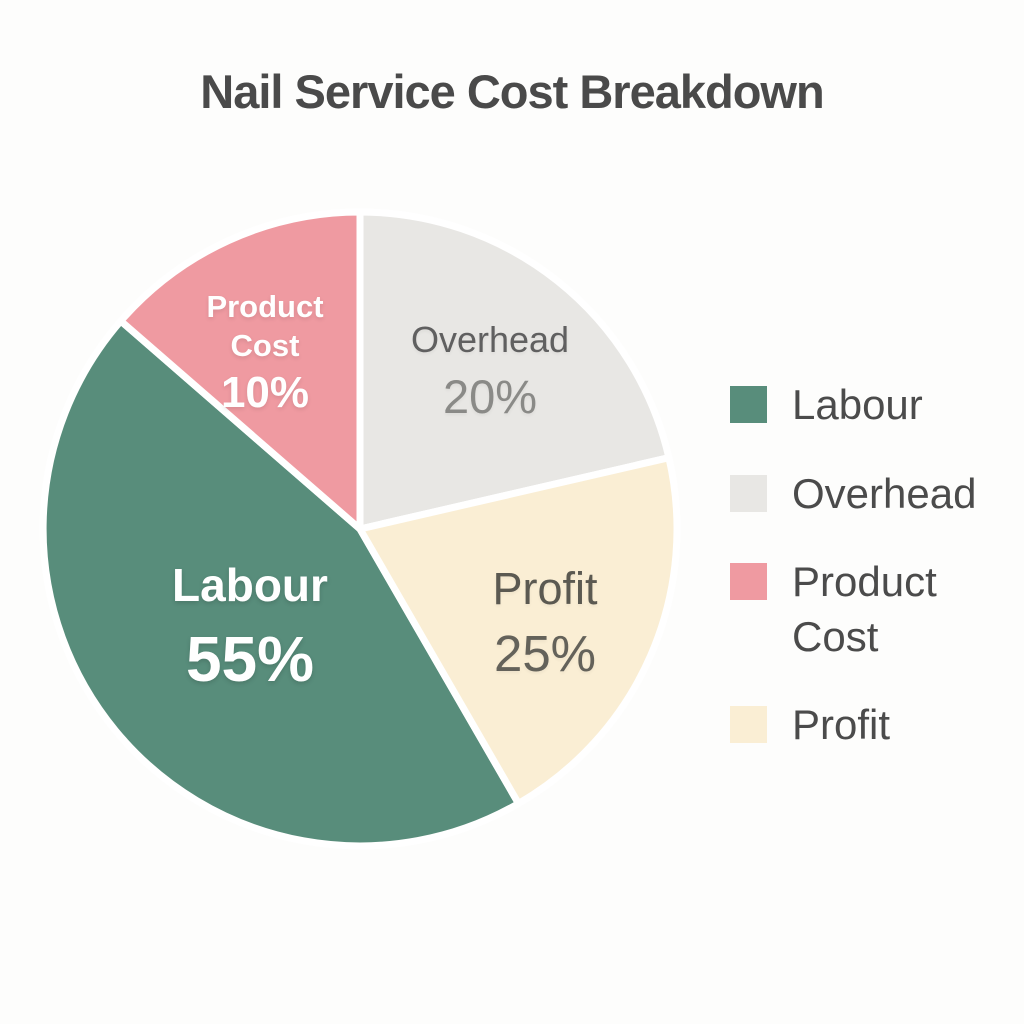 This screenshot has width=1024, height=1024. I want to click on legend-label-profit: Profit, so click(841, 725).